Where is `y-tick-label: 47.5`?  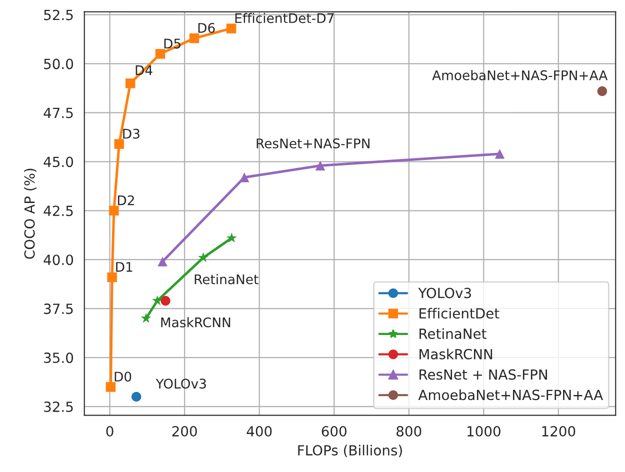
y-tick-label: 47.5 is located at coordinates (58, 113).